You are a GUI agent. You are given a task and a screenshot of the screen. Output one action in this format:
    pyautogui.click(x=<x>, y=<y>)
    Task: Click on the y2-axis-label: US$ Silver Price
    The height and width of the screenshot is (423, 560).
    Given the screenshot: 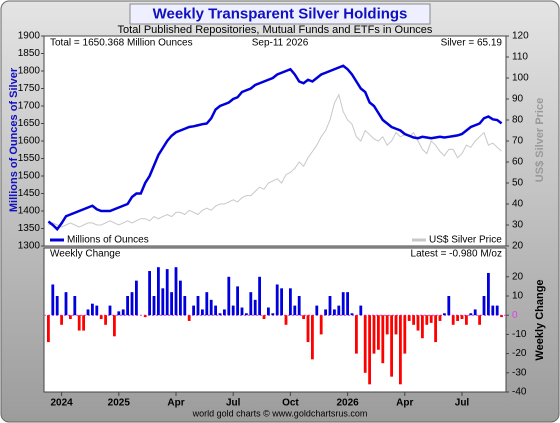 What is the action you would take?
    pyautogui.click(x=540, y=140)
    